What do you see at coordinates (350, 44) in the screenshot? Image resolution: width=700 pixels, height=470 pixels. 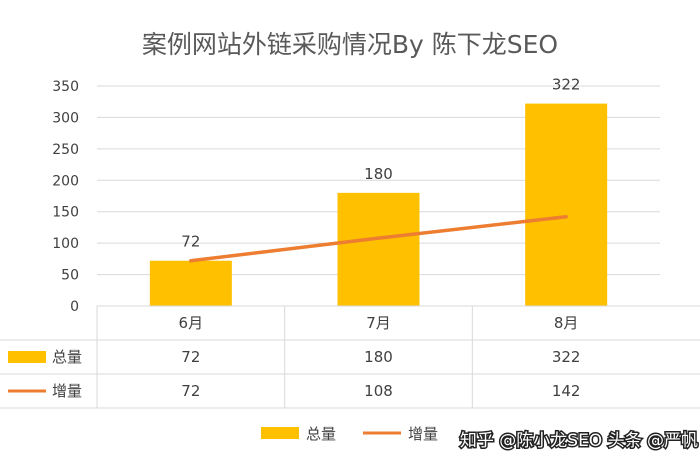 I see `chart-title: 案例网站外链采购情况By 陈下龙SEO` at bounding box center [350, 44].